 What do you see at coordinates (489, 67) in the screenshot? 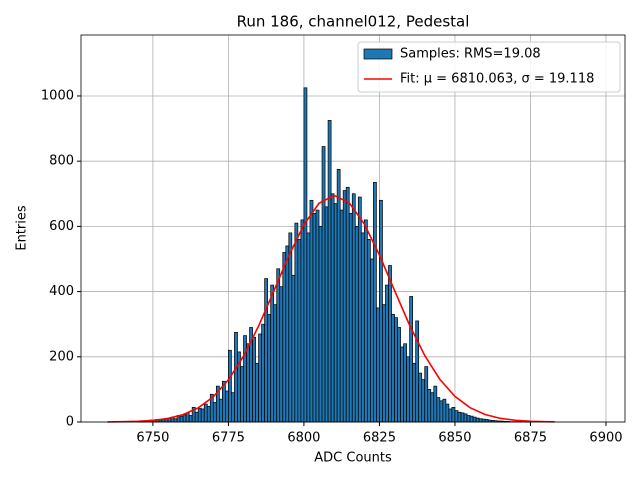
I see `legend-box` at bounding box center [489, 67].